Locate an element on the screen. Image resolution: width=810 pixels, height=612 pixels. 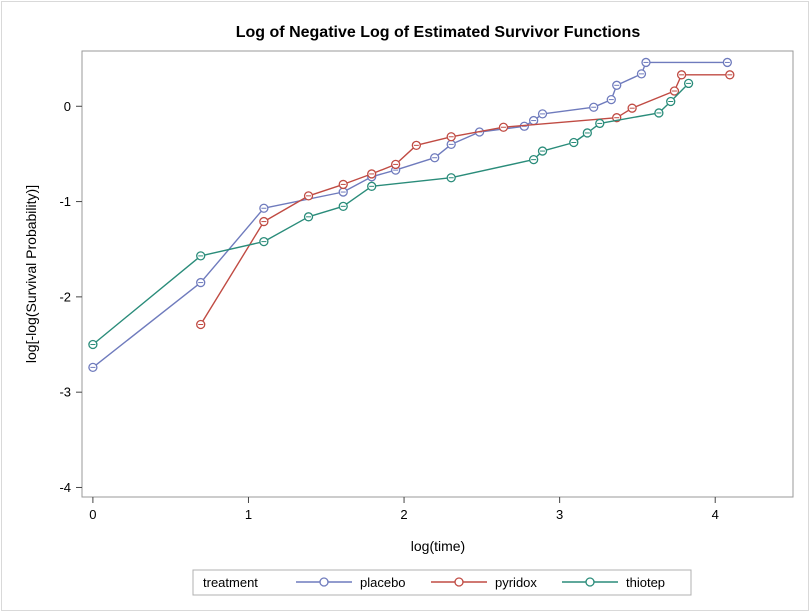
x-tick-label: 4 is located at coordinates (715, 514).